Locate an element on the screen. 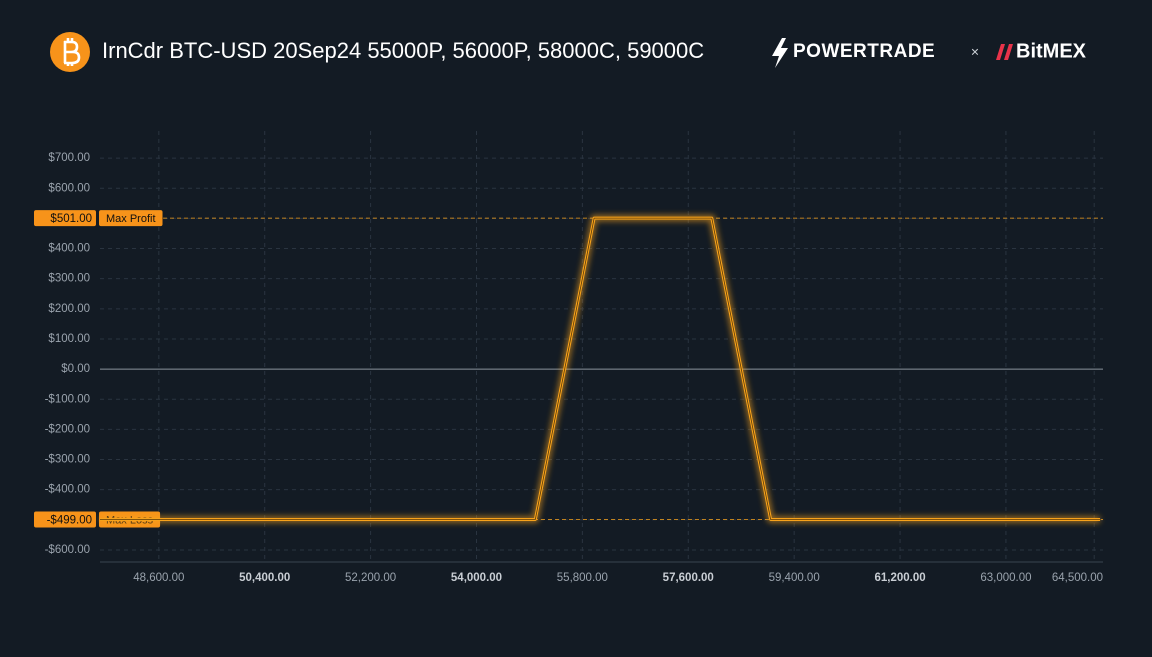 This screenshot has width=1152, height=657. x-tick-label: 55,800.00 is located at coordinates (582, 578).